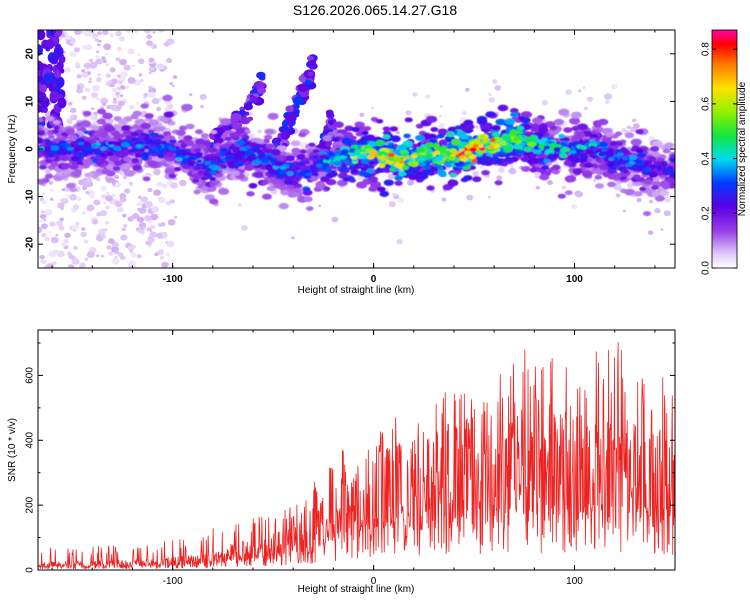 The width and height of the screenshot is (750, 600). Describe the element at coordinates (30, 196) in the screenshot. I see `spectrogram-y-tick-label: -10` at that location.